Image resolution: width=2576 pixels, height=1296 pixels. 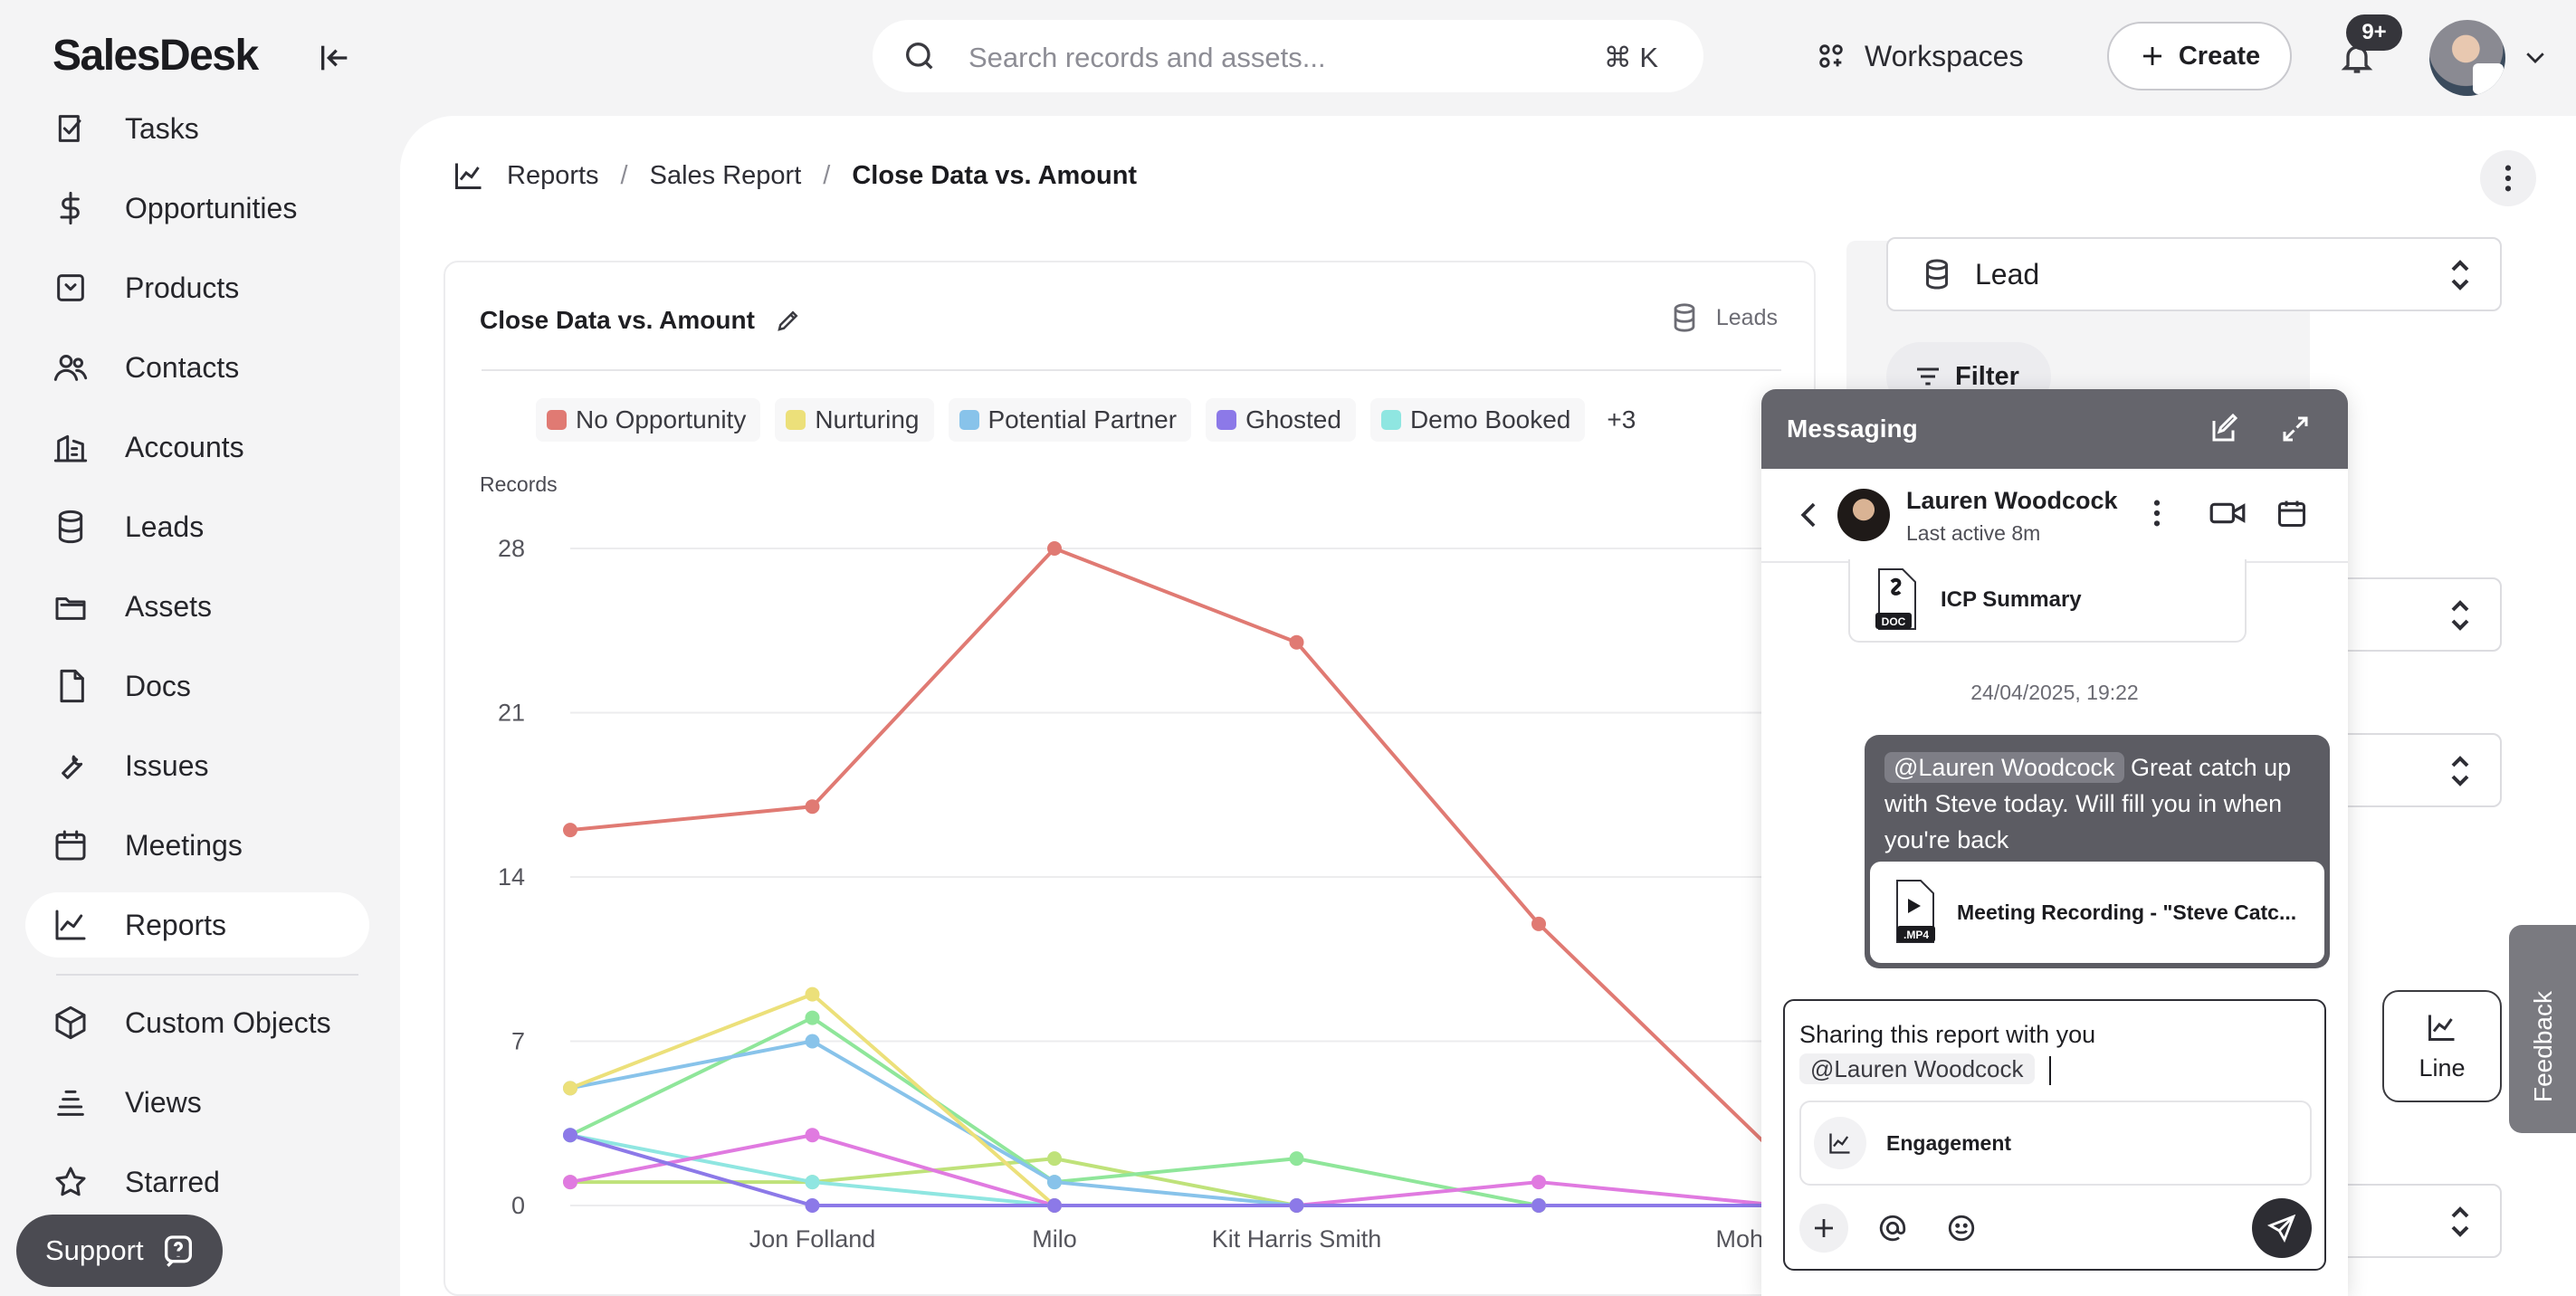 What do you see at coordinates (162, 128) in the screenshot?
I see `sidebar-item-label: Tasks` at bounding box center [162, 128].